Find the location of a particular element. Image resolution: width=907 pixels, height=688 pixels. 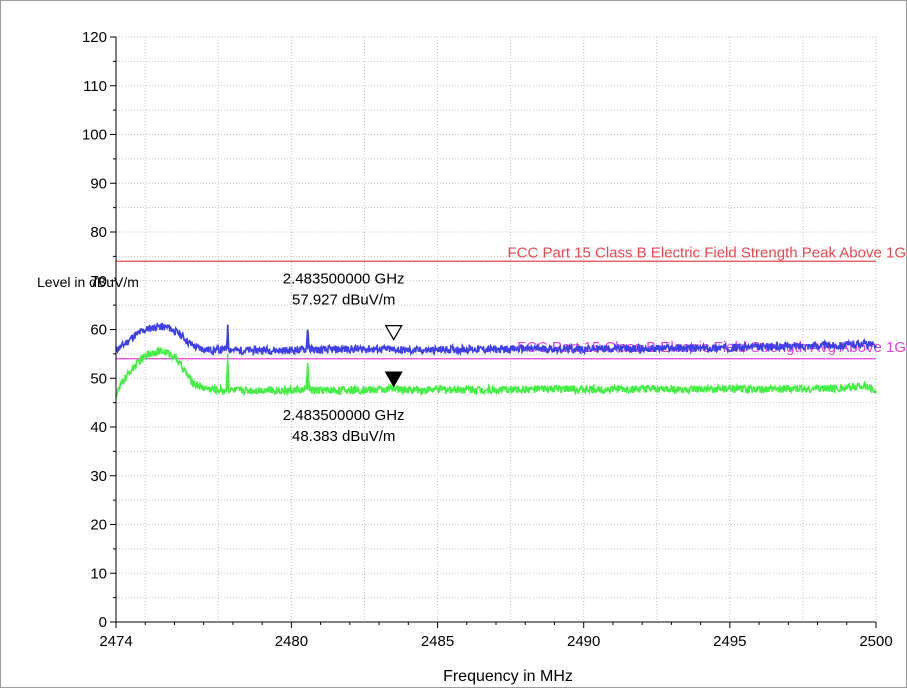

x-tick-label: 2480 is located at coordinates (291, 641).